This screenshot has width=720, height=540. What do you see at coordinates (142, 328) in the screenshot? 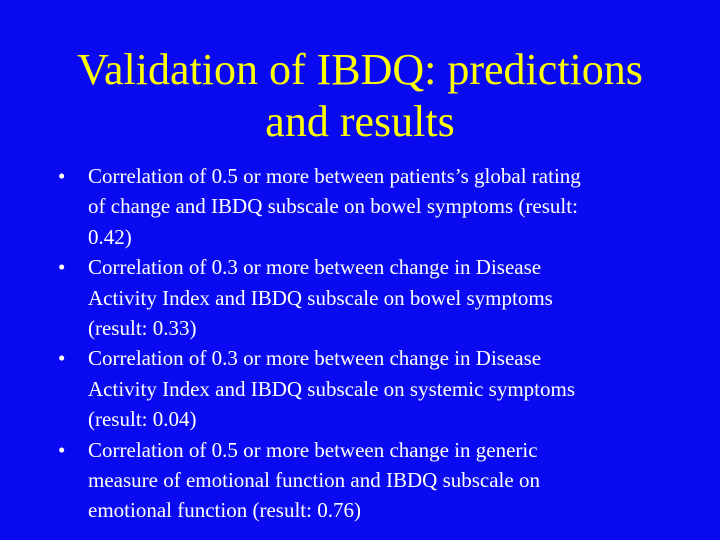
I see `bullet-text: (result: 0.33)` at bounding box center [142, 328].